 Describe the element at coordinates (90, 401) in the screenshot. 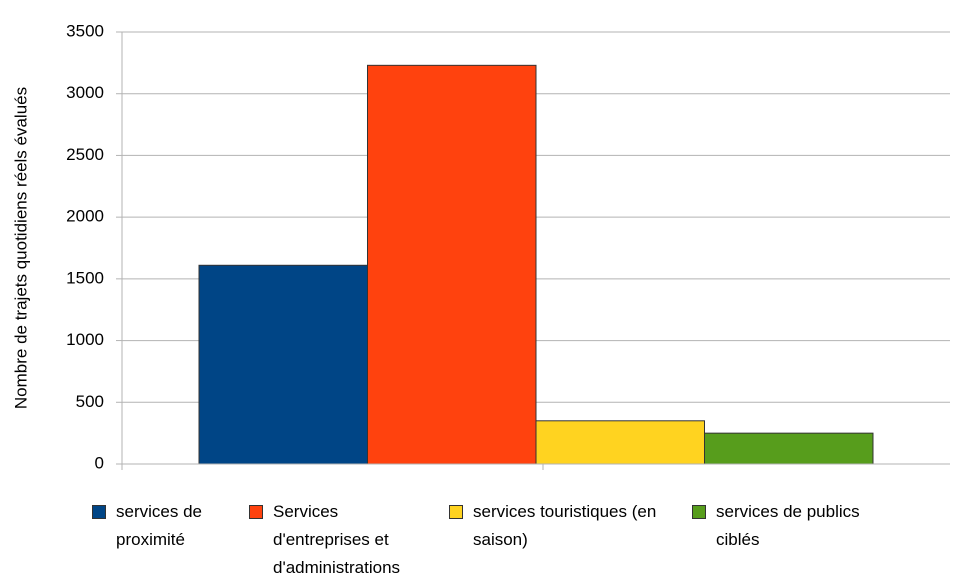

I see `y-tick-label: 500` at that location.